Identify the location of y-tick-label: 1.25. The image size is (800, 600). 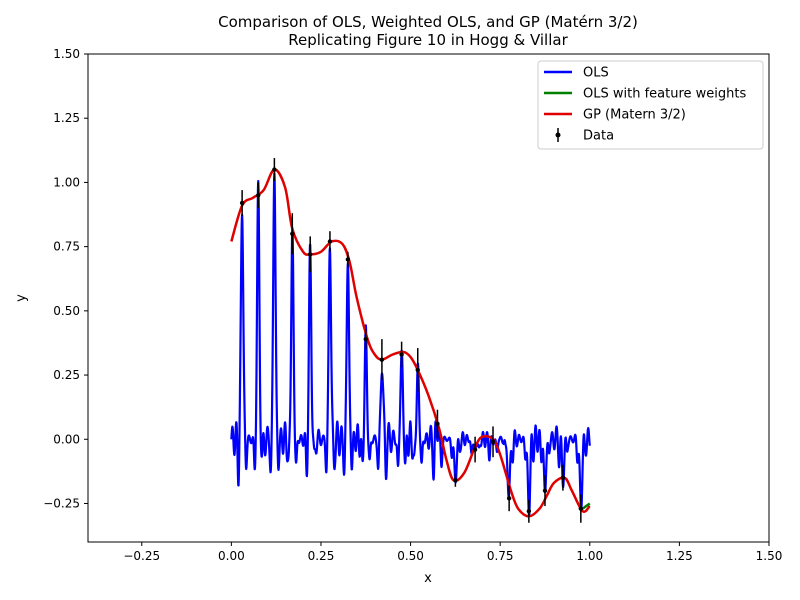
(66, 118).